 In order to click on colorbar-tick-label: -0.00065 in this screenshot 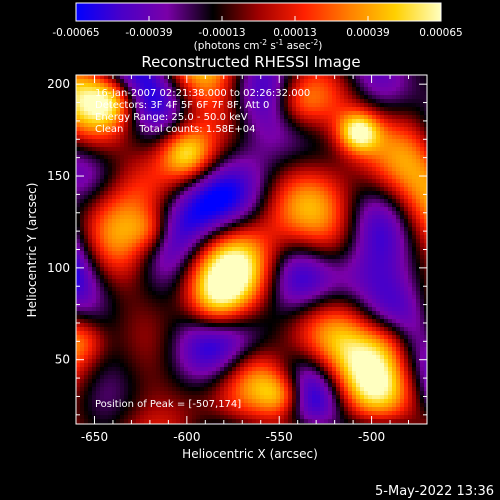, I will do `click(75, 33)`.